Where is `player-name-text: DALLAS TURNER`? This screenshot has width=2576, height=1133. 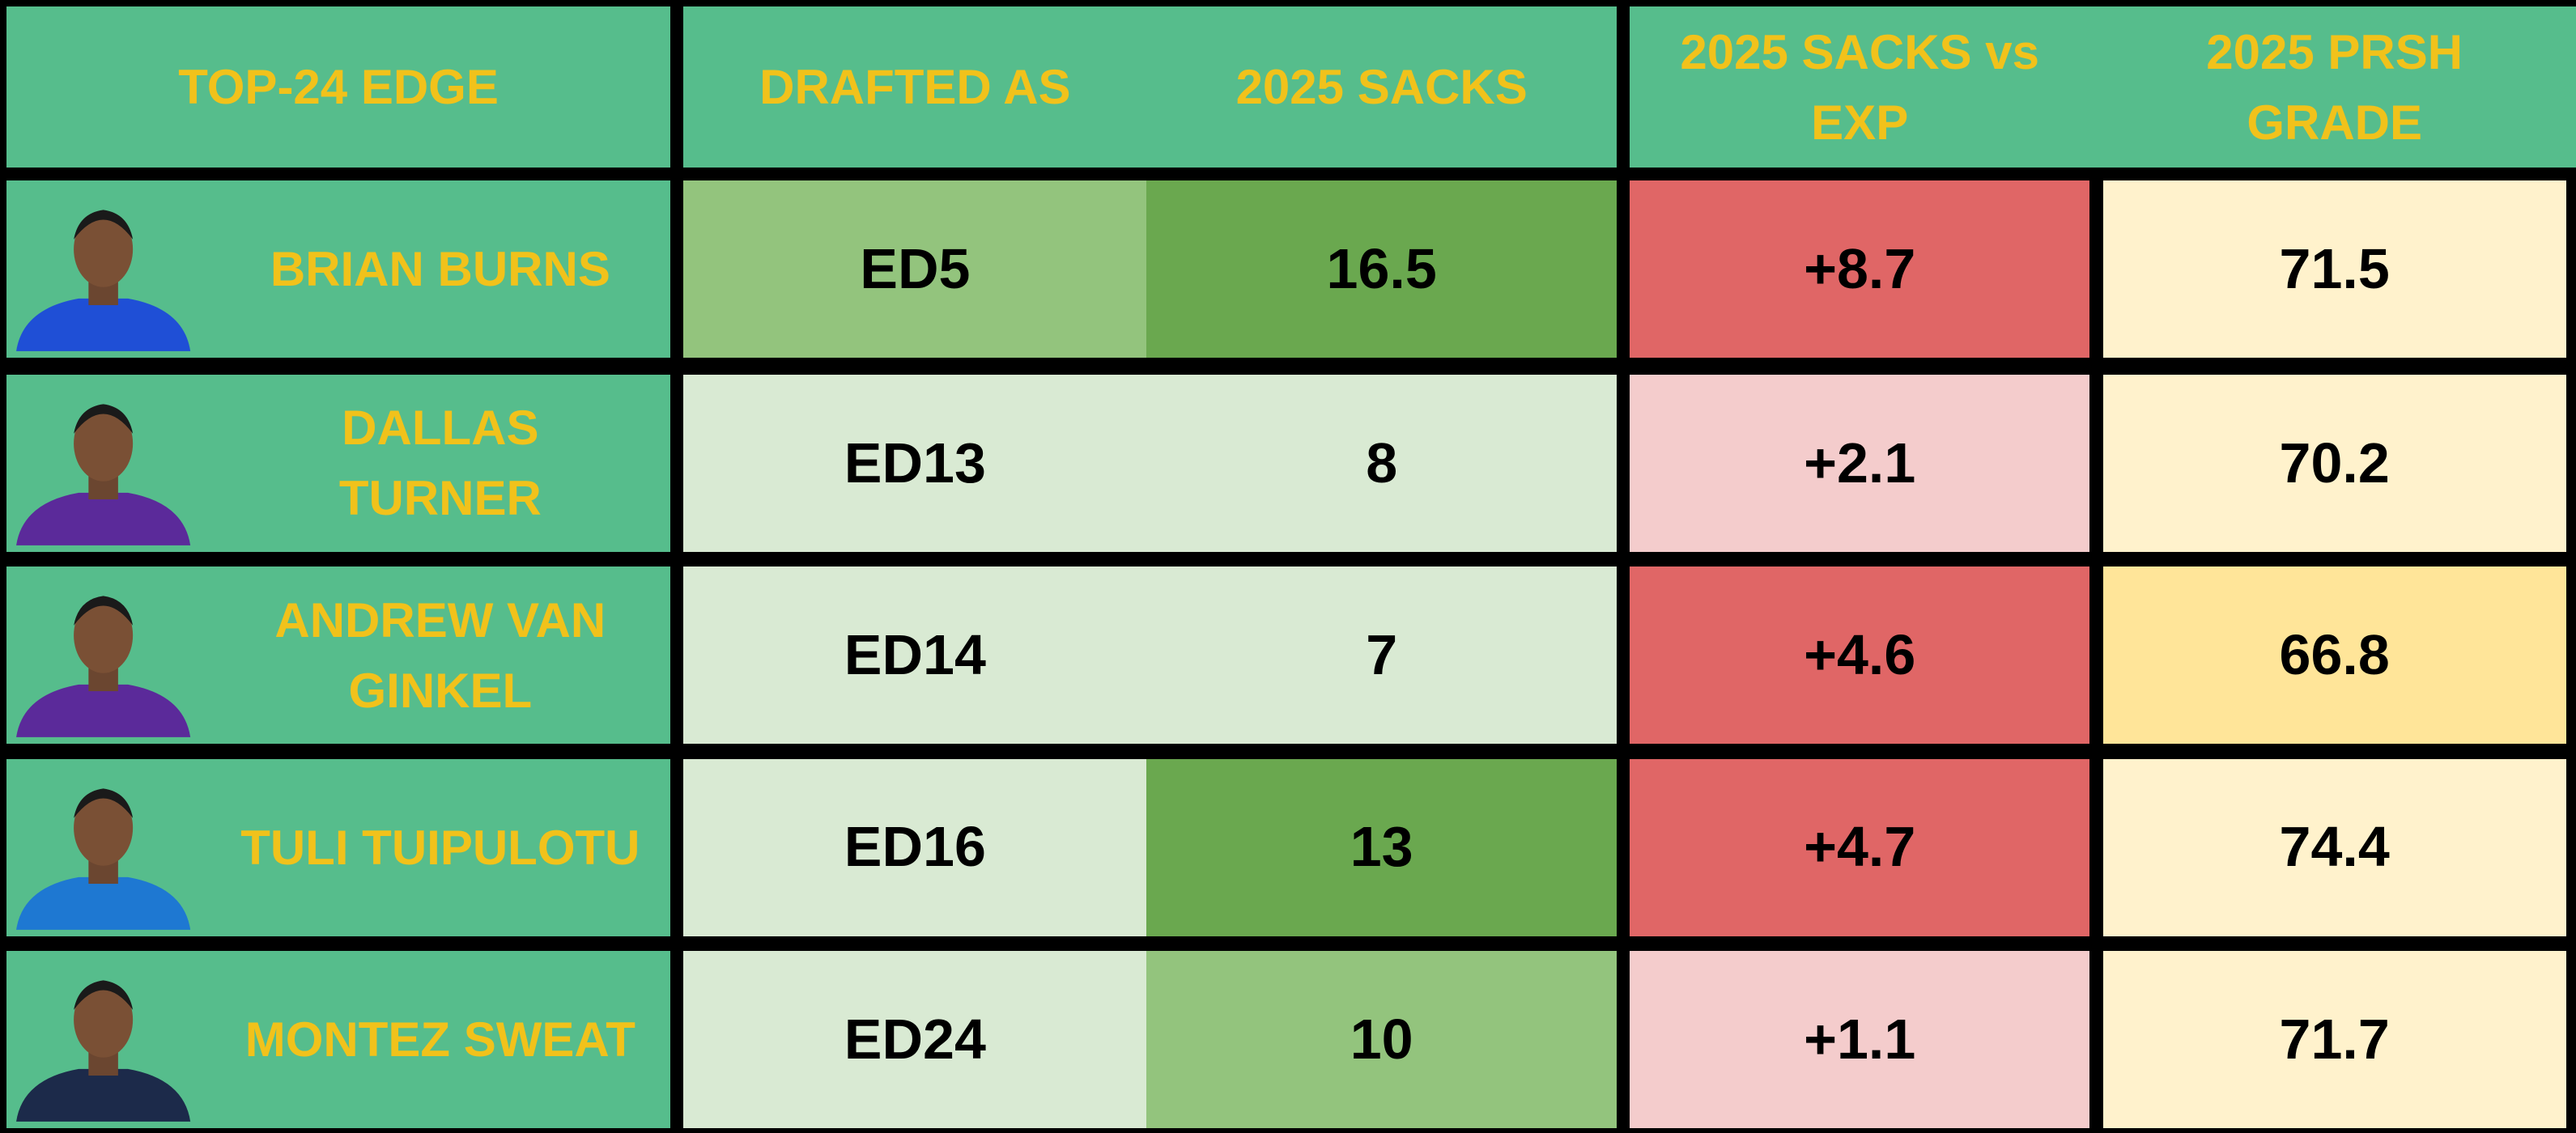 player-name-text: DALLAS TURNER is located at coordinates (440, 463).